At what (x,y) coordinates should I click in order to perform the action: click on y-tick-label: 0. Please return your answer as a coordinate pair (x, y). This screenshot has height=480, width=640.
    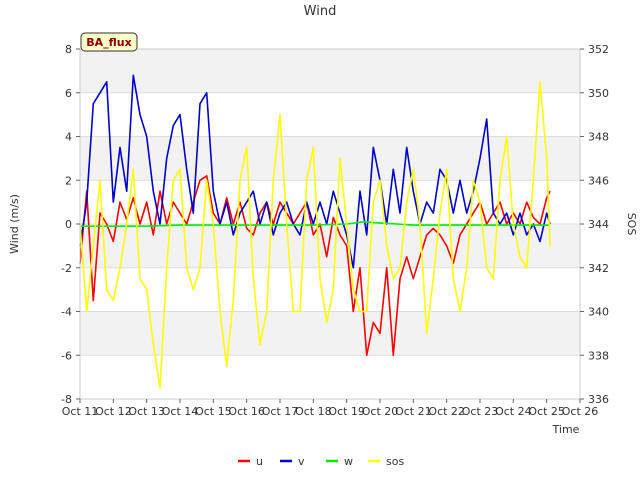
    Looking at the image, I should click on (68, 224).